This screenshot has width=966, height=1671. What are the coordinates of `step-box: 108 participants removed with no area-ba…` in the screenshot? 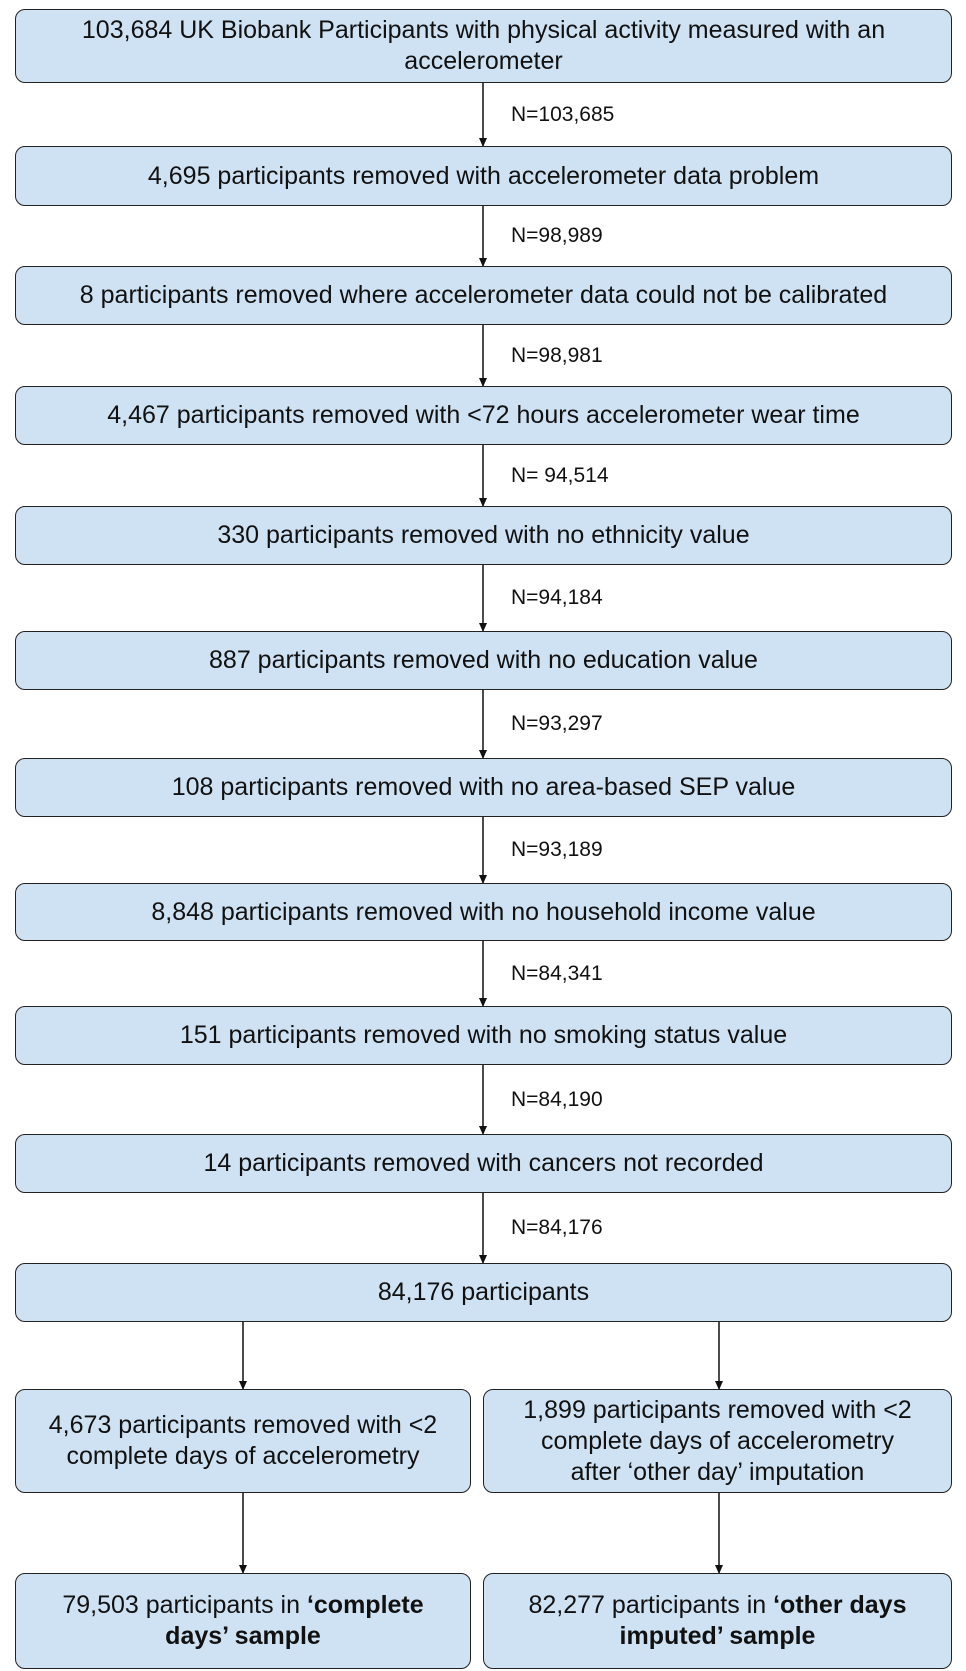 It's located at (483, 787).